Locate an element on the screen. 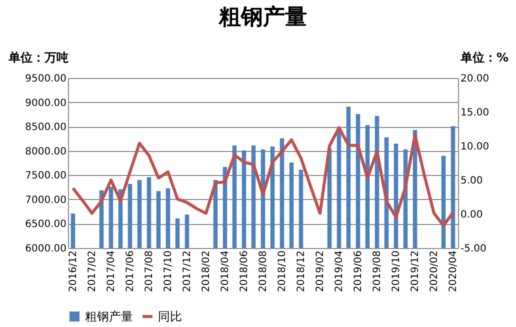 Image resolution: width=516 pixels, height=327 pixels. y2-tick-label: 20.00 is located at coordinates (475, 79).